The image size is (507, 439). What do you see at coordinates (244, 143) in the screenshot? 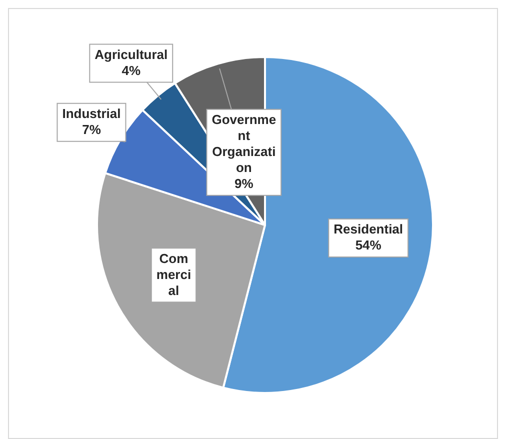
I see `slice-label: Government Organization` at bounding box center [244, 143].